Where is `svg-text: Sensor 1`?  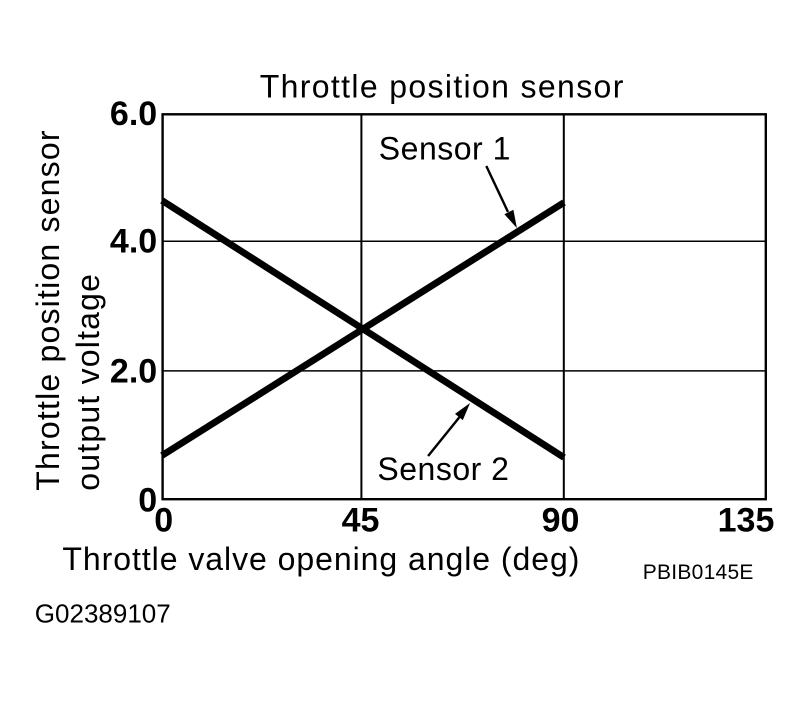
svg-text: Sensor 1 is located at coordinates (445, 149).